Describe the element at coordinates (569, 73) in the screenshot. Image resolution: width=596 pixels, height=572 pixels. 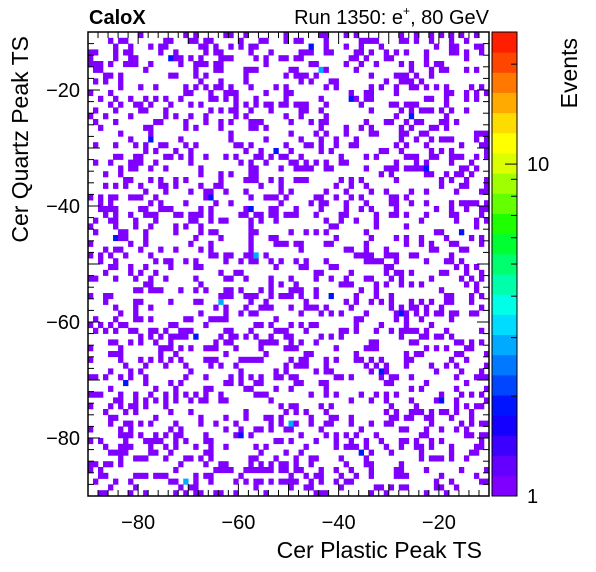
I see `z-axis-title: Events` at that location.